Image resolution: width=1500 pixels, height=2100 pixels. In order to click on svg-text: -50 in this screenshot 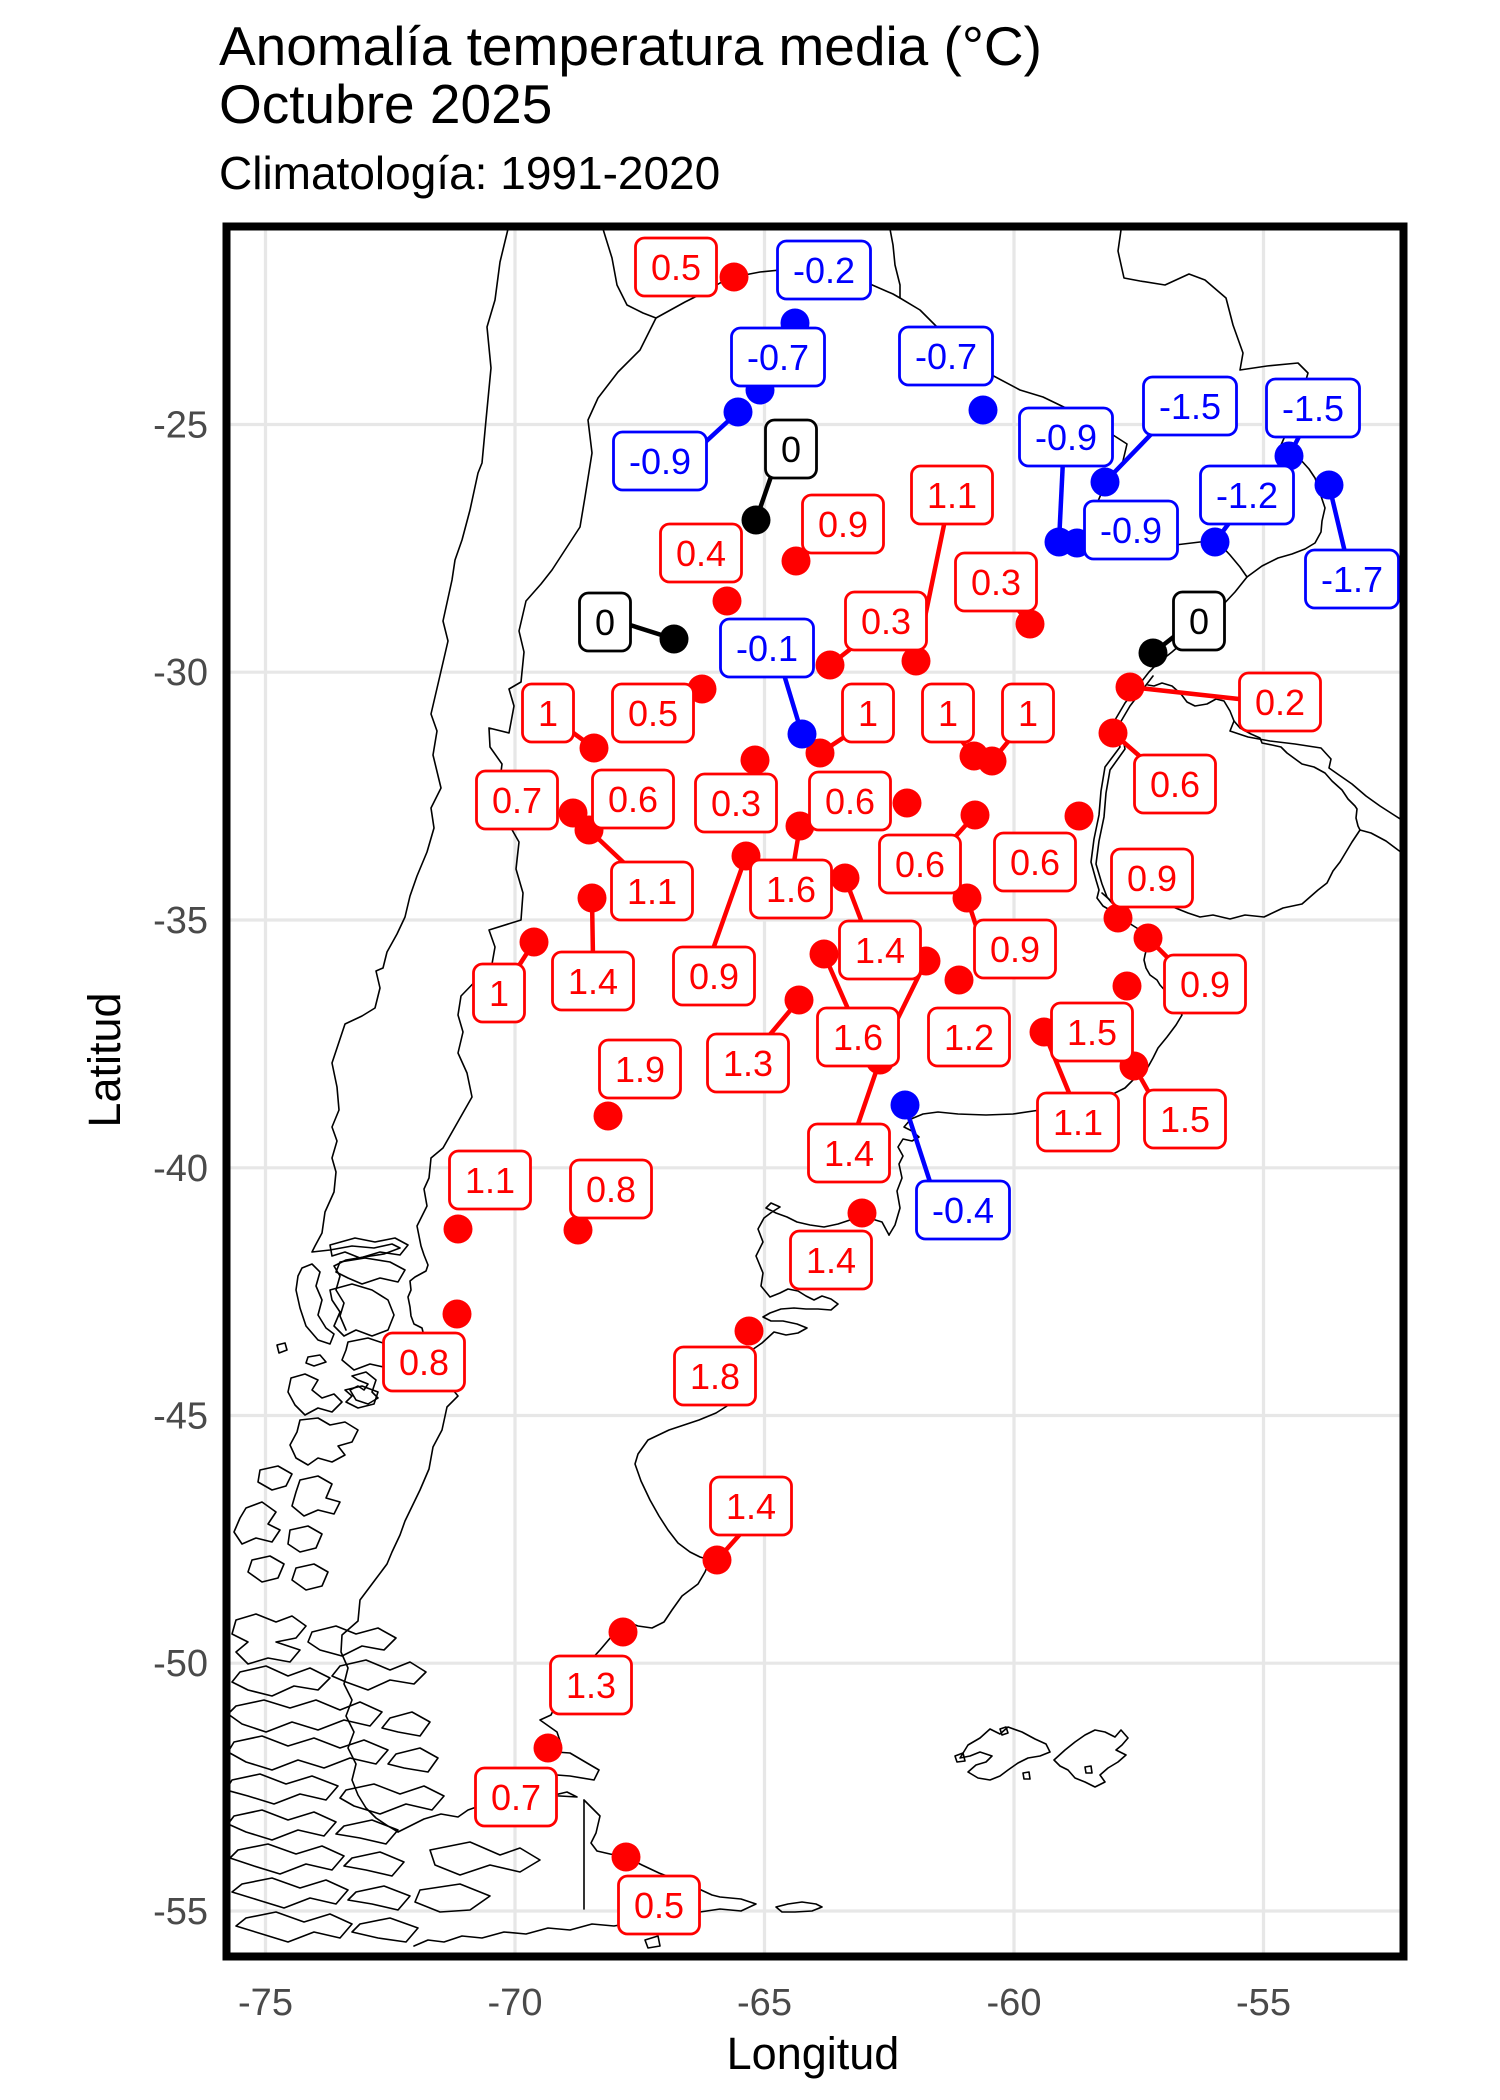, I will do `click(180, 1664)`.